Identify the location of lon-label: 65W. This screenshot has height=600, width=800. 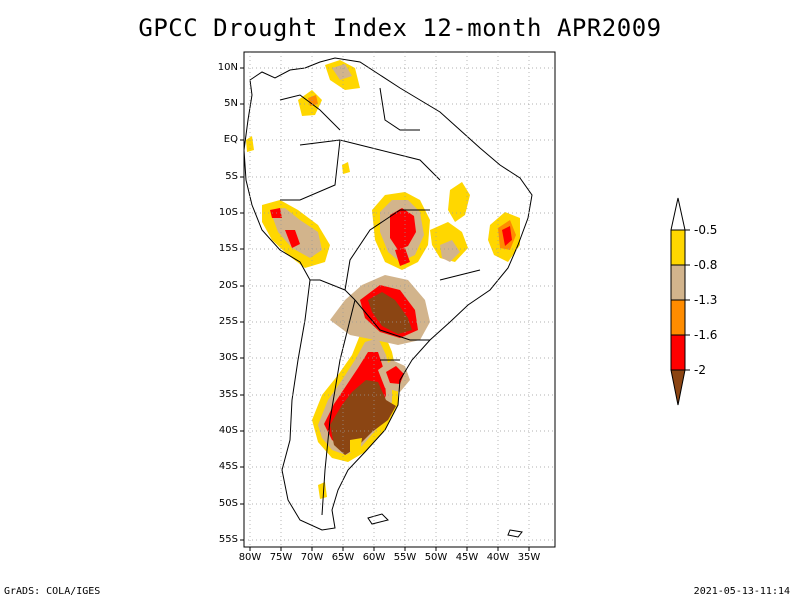
(343, 557).